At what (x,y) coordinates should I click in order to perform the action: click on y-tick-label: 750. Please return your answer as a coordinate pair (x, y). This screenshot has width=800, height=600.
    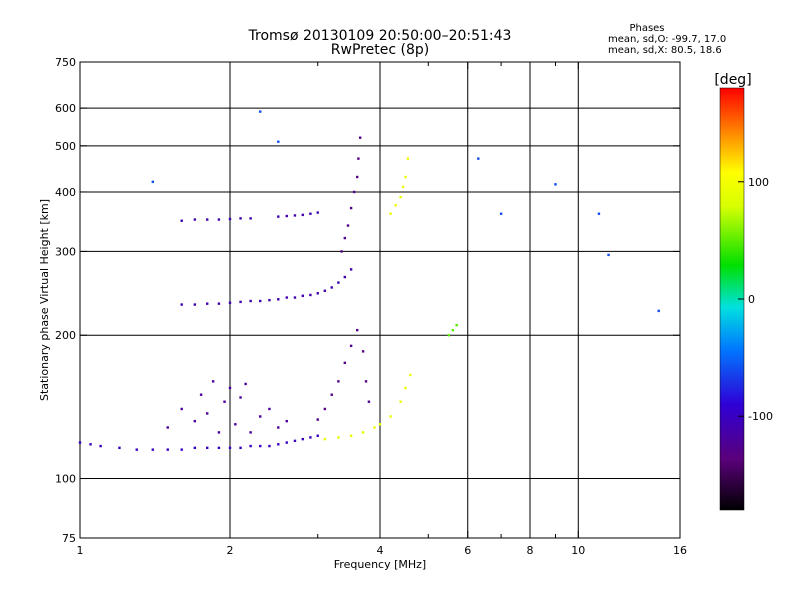
    Looking at the image, I should click on (65, 62).